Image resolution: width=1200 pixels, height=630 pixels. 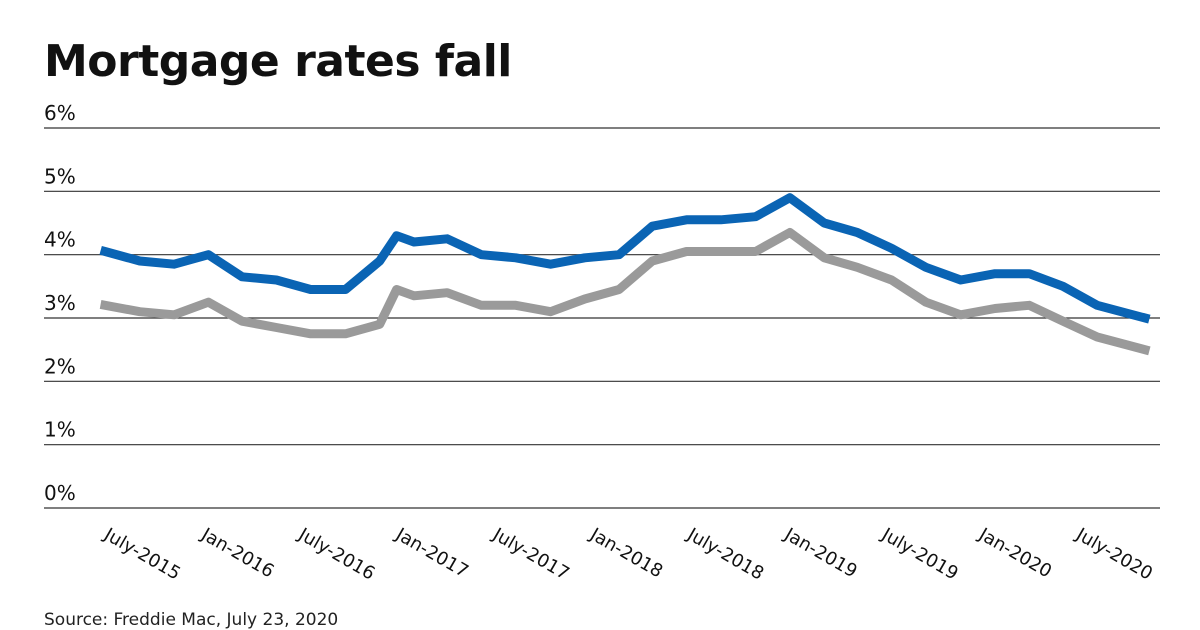 What do you see at coordinates (191, 620) in the screenshot?
I see `source-note: Source: Freddie Mac, July 23, 2020` at bounding box center [191, 620].